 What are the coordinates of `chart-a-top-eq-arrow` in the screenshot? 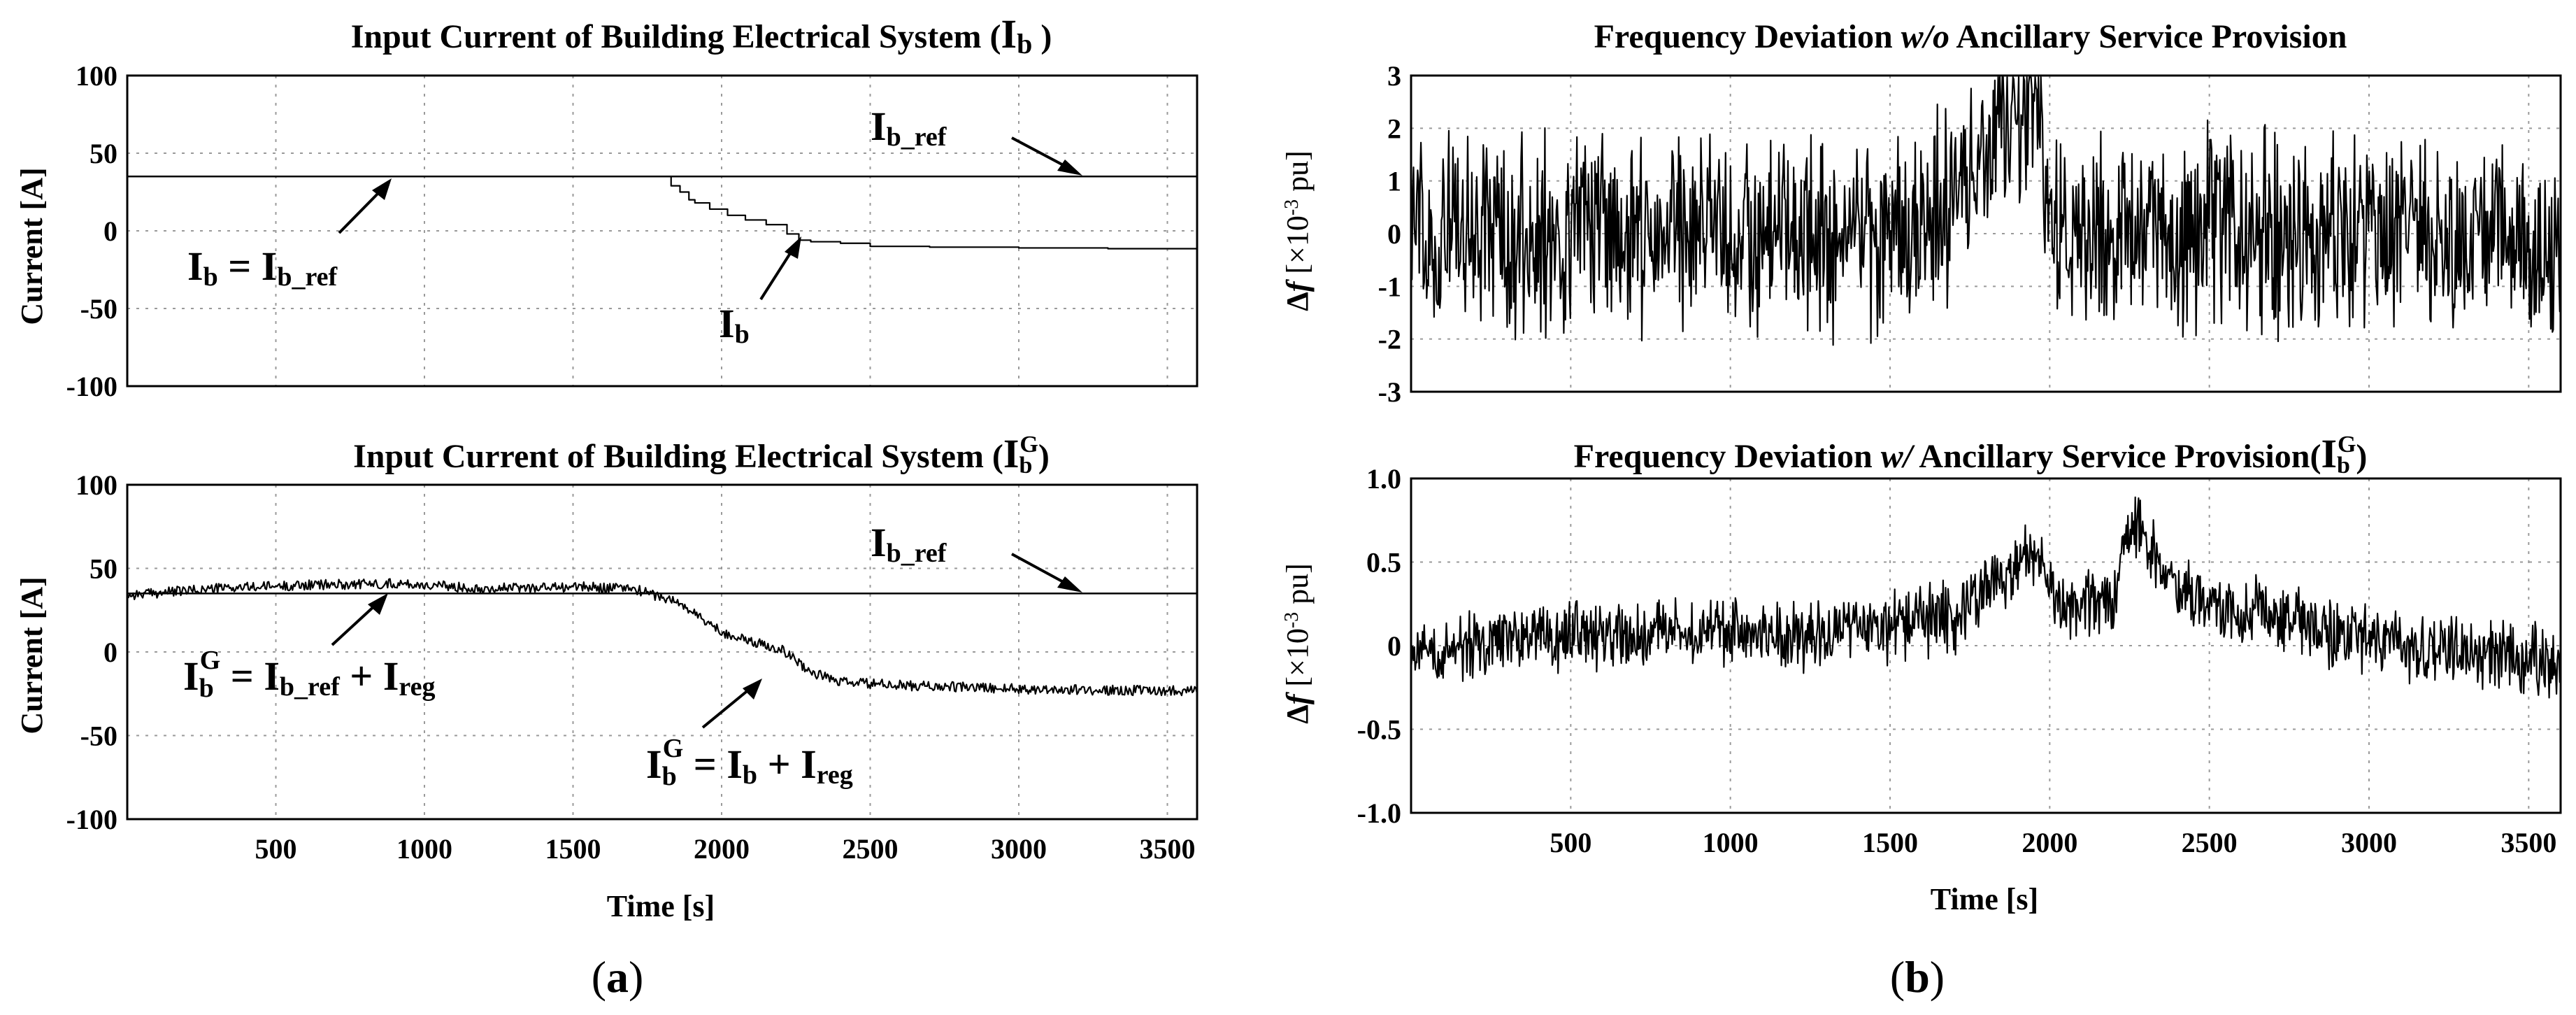 It's located at (360, 211).